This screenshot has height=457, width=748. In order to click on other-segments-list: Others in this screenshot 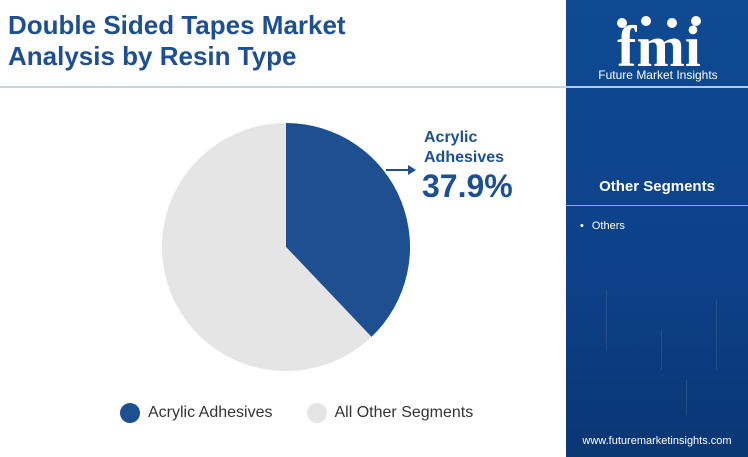, I will do `click(602, 226)`.